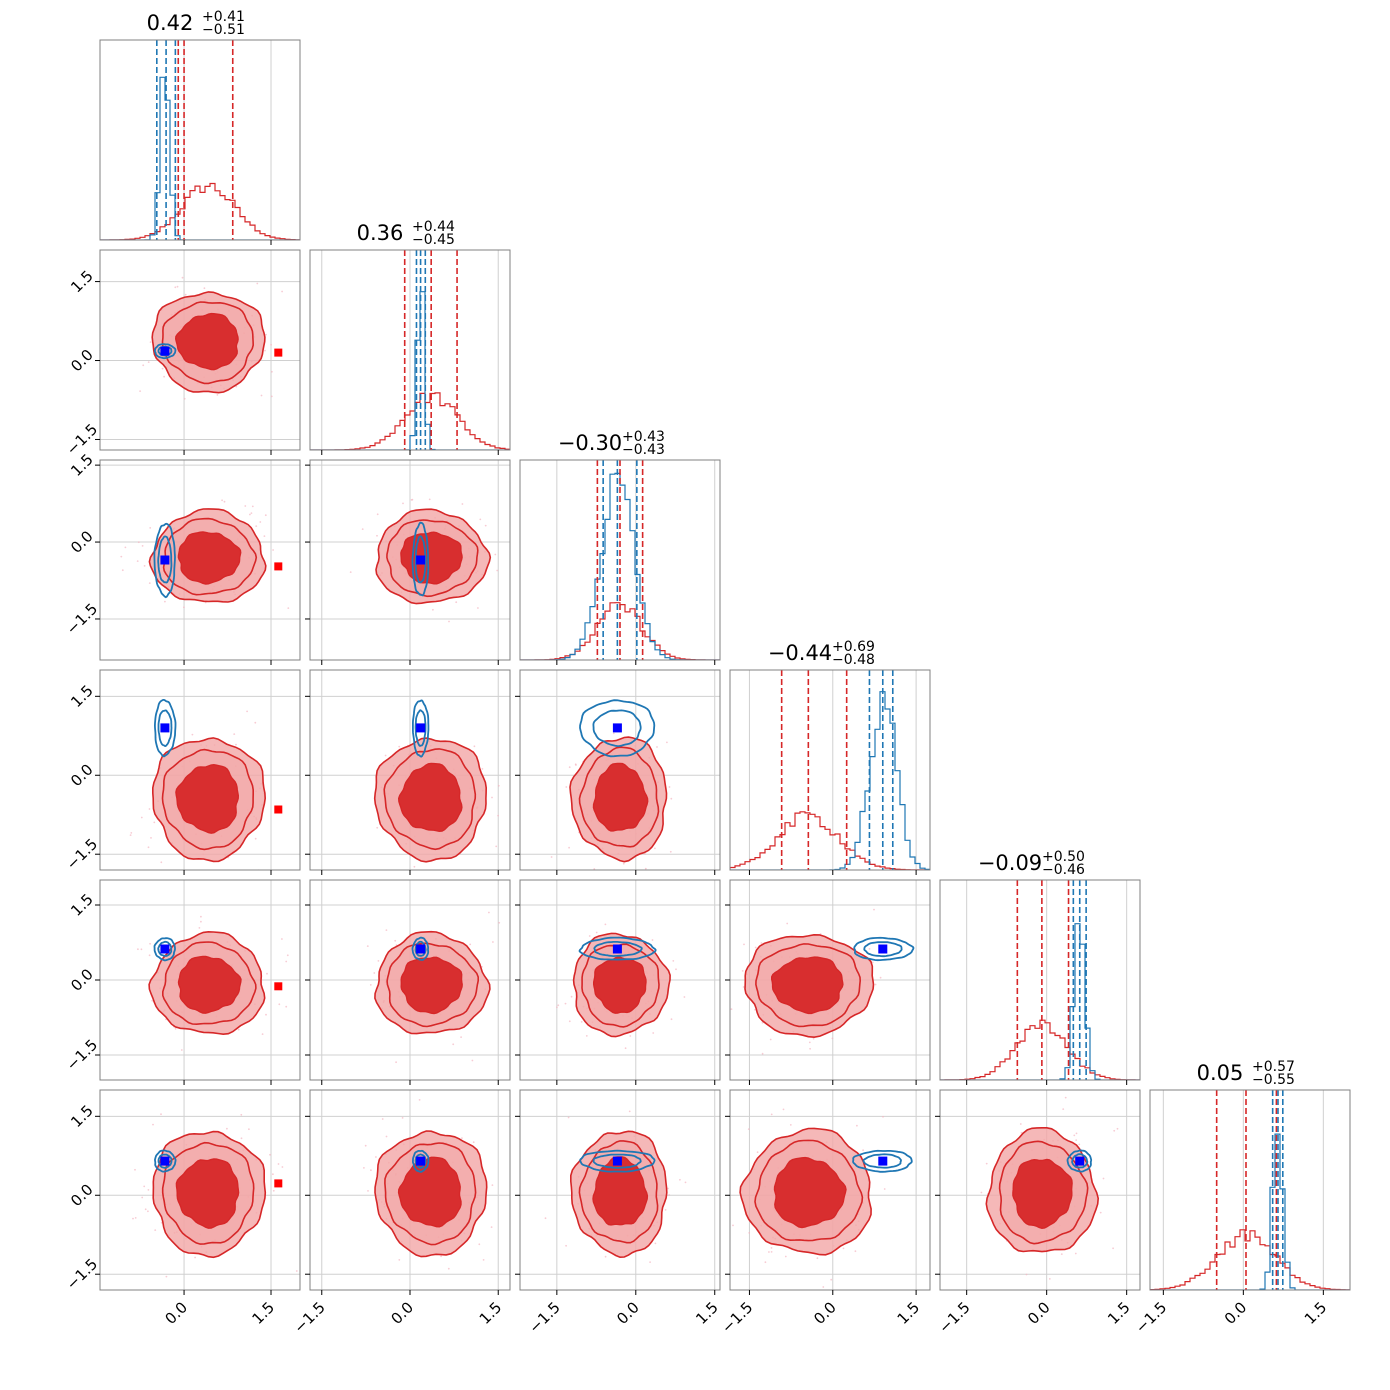 This screenshot has height=1390, width=1390. I want to click on ytick-label-5-2: 1.5, so click(82, 1117).